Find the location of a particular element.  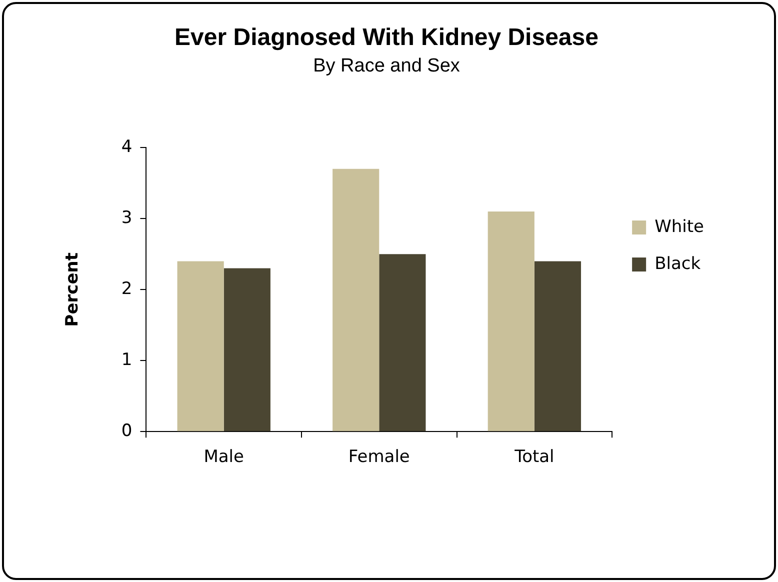

y-axis-title: Percent is located at coordinates (72, 289).